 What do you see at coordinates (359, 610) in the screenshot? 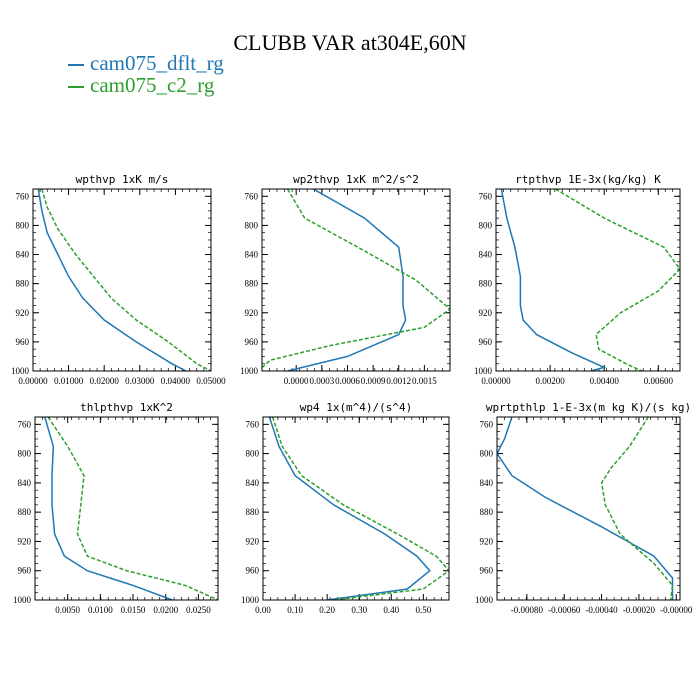
I see `x-tick-label: 0.30` at bounding box center [359, 610].